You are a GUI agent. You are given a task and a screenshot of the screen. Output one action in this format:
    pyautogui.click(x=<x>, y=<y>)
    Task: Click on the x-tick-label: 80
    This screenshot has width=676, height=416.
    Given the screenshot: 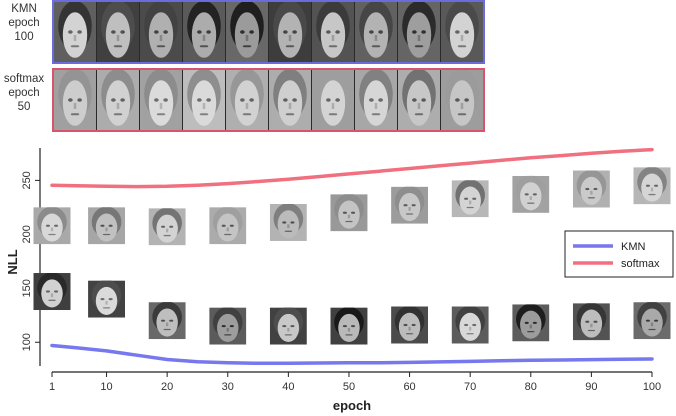 What is the action you would take?
    pyautogui.click(x=531, y=387)
    